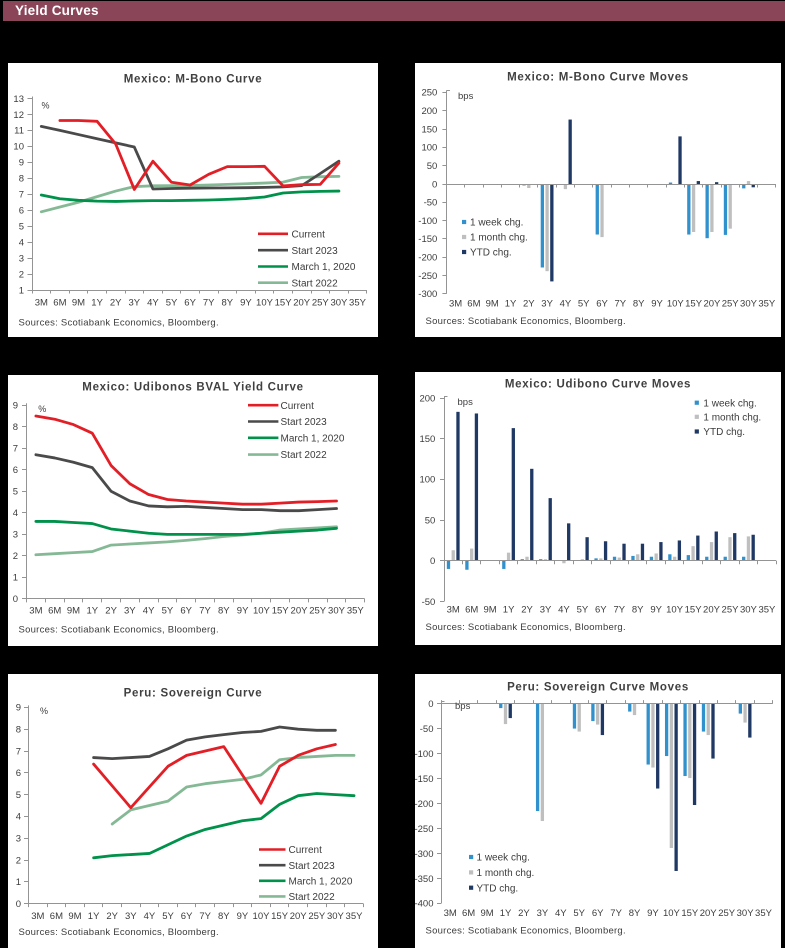 Image resolution: width=785 pixels, height=948 pixels. I want to click on svg-text: -300, so click(424, 854).